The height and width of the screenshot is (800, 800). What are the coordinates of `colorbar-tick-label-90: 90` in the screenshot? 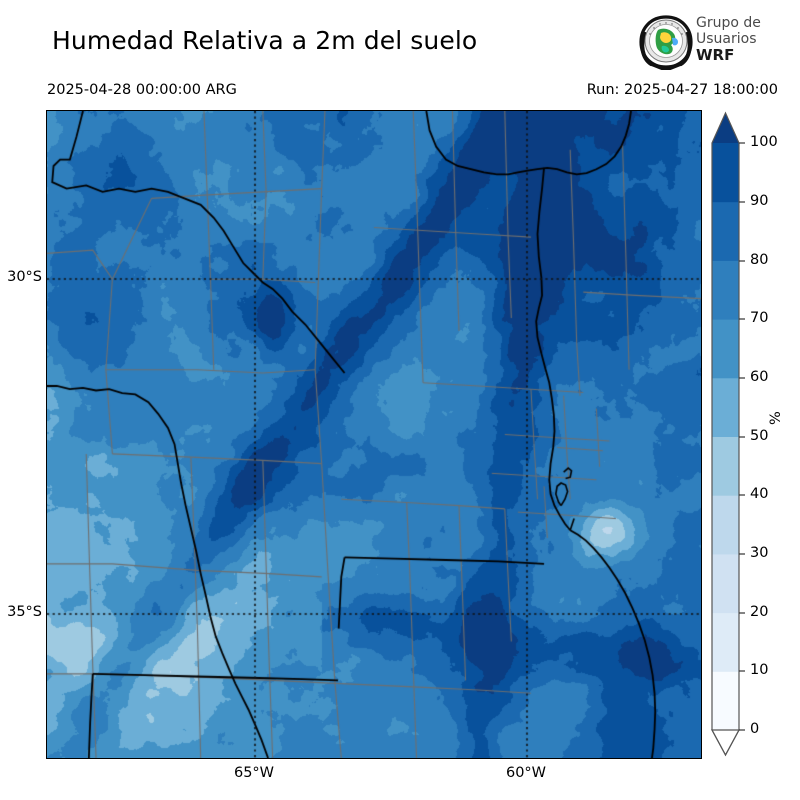 It's located at (759, 201).